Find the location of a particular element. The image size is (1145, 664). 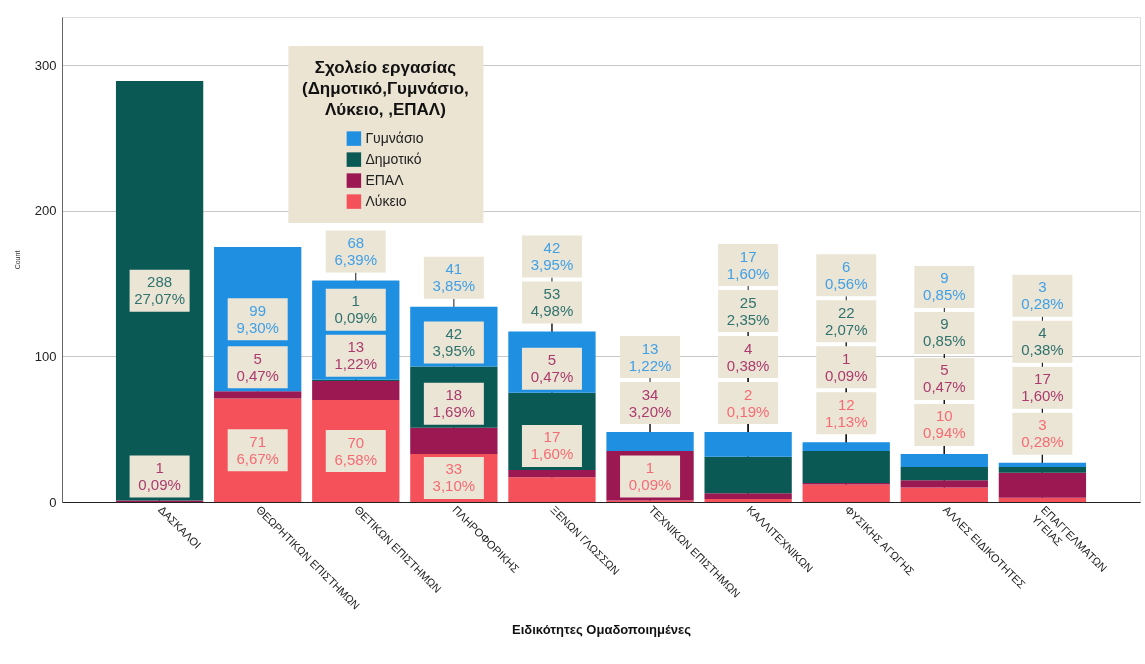

data-label: 34 3,20% is located at coordinates (650, 402).